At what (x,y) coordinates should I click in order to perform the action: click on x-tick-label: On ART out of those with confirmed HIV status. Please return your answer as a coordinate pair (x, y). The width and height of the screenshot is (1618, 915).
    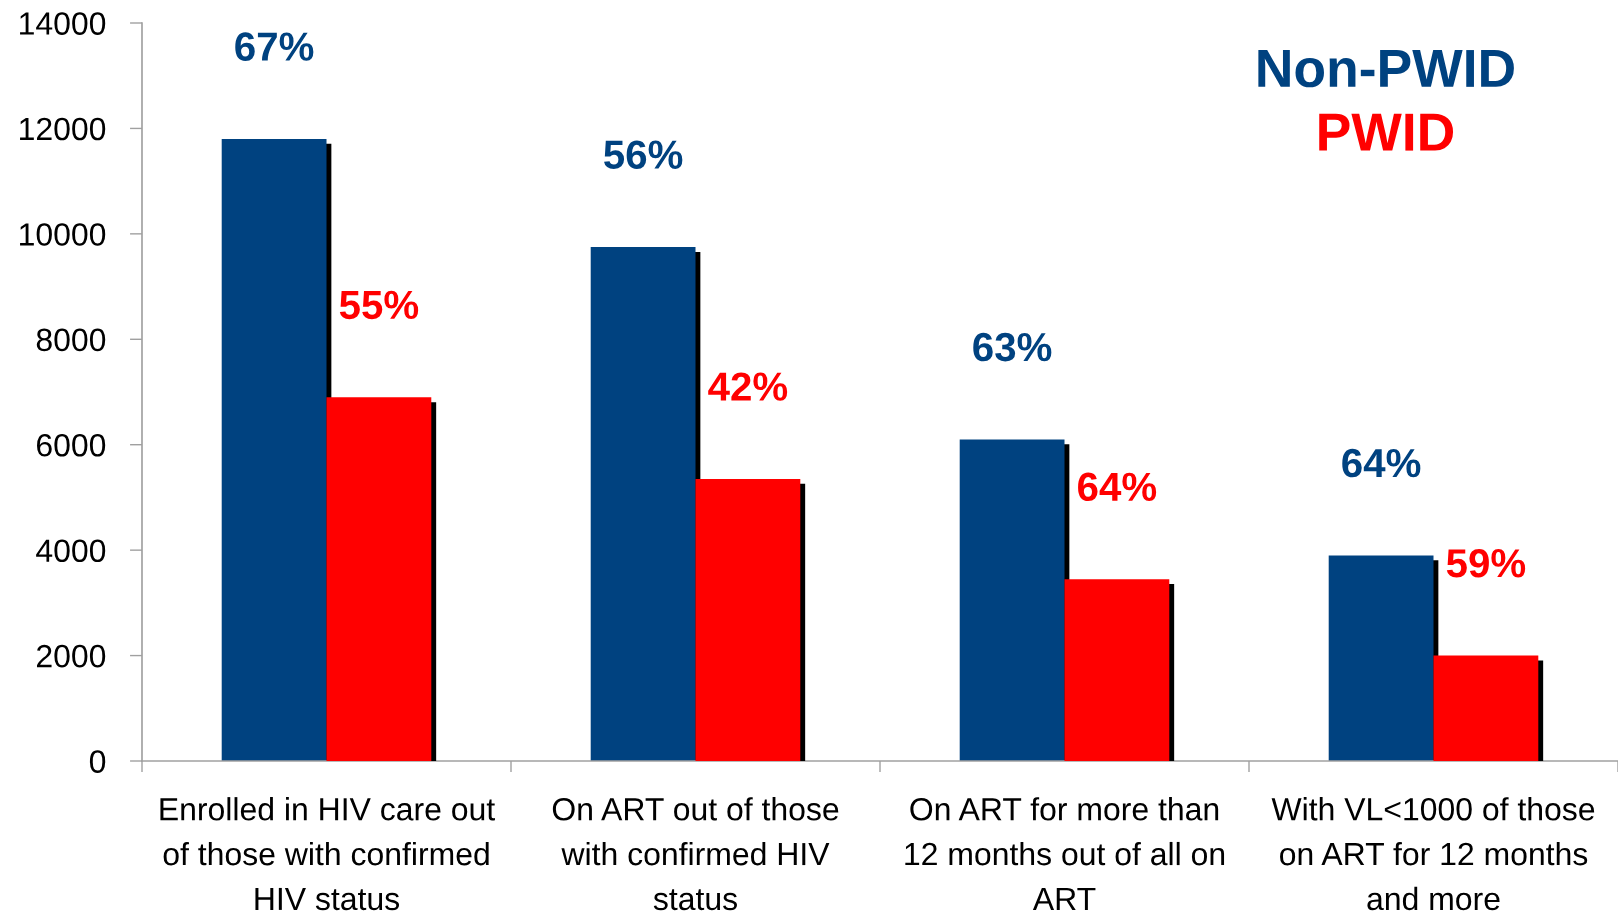
    Looking at the image, I should click on (695, 854).